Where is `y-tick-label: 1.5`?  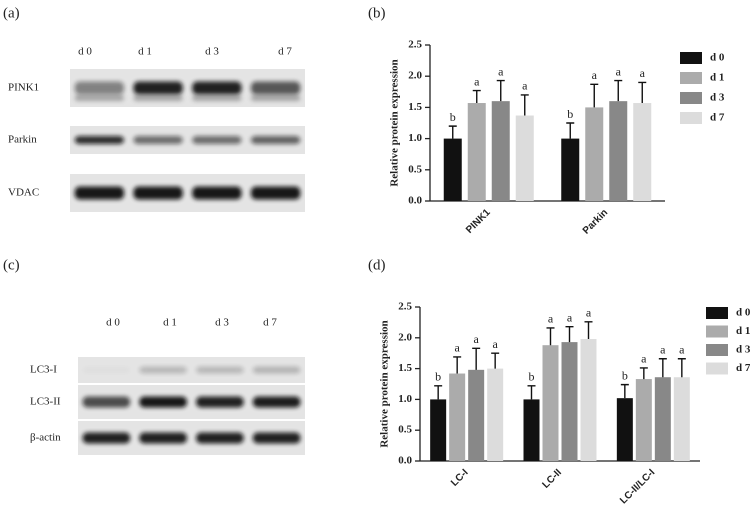
y-tick-label: 1.5 is located at coordinates (415, 107).